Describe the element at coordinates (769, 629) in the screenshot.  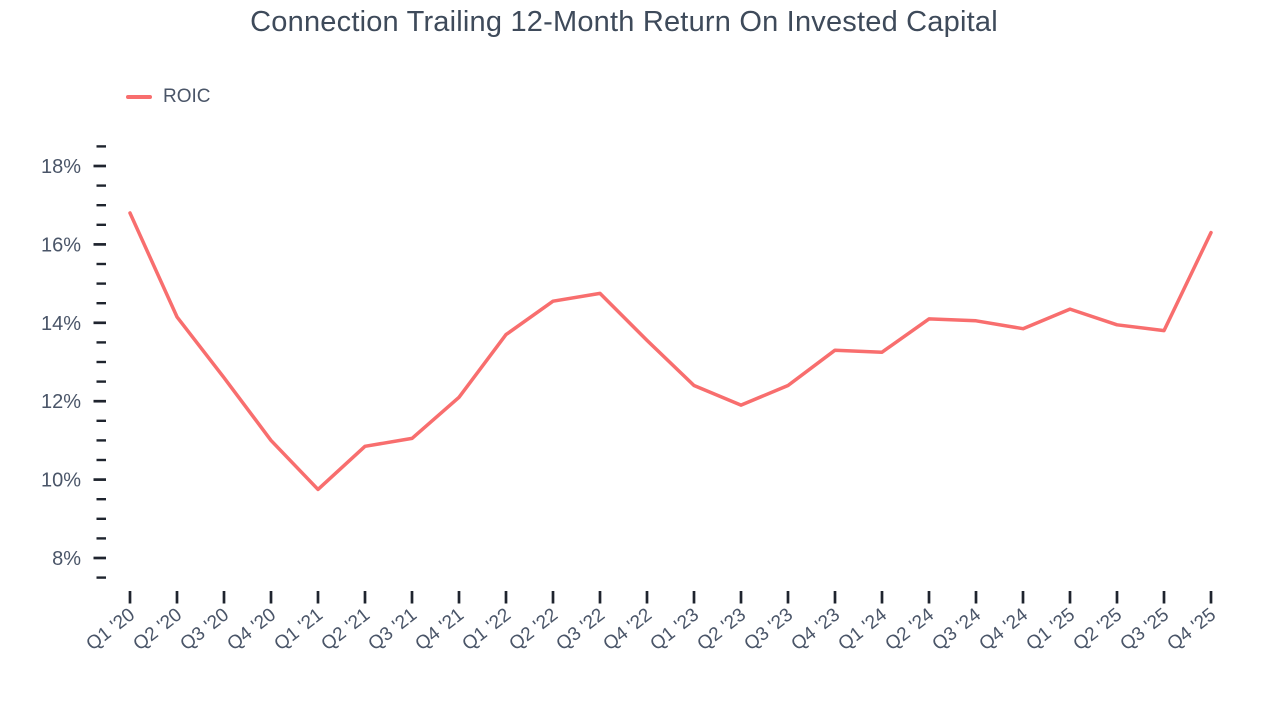
I see `x-axis-tick-label: Q3 '23` at that location.